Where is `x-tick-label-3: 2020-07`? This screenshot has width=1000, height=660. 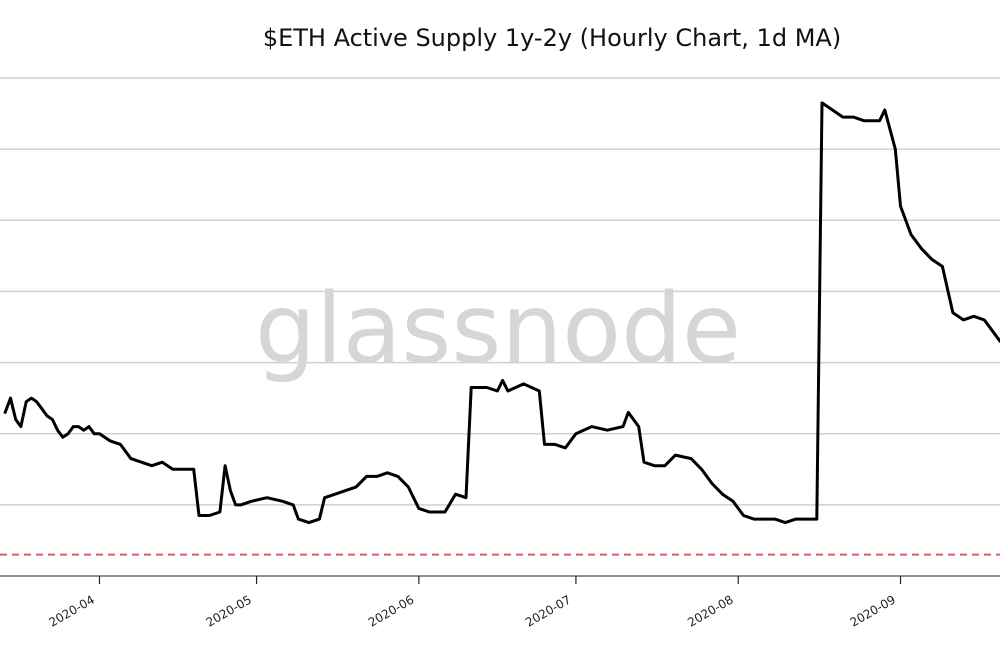
x-tick-label-3: 2020-07 is located at coordinates (548, 610).